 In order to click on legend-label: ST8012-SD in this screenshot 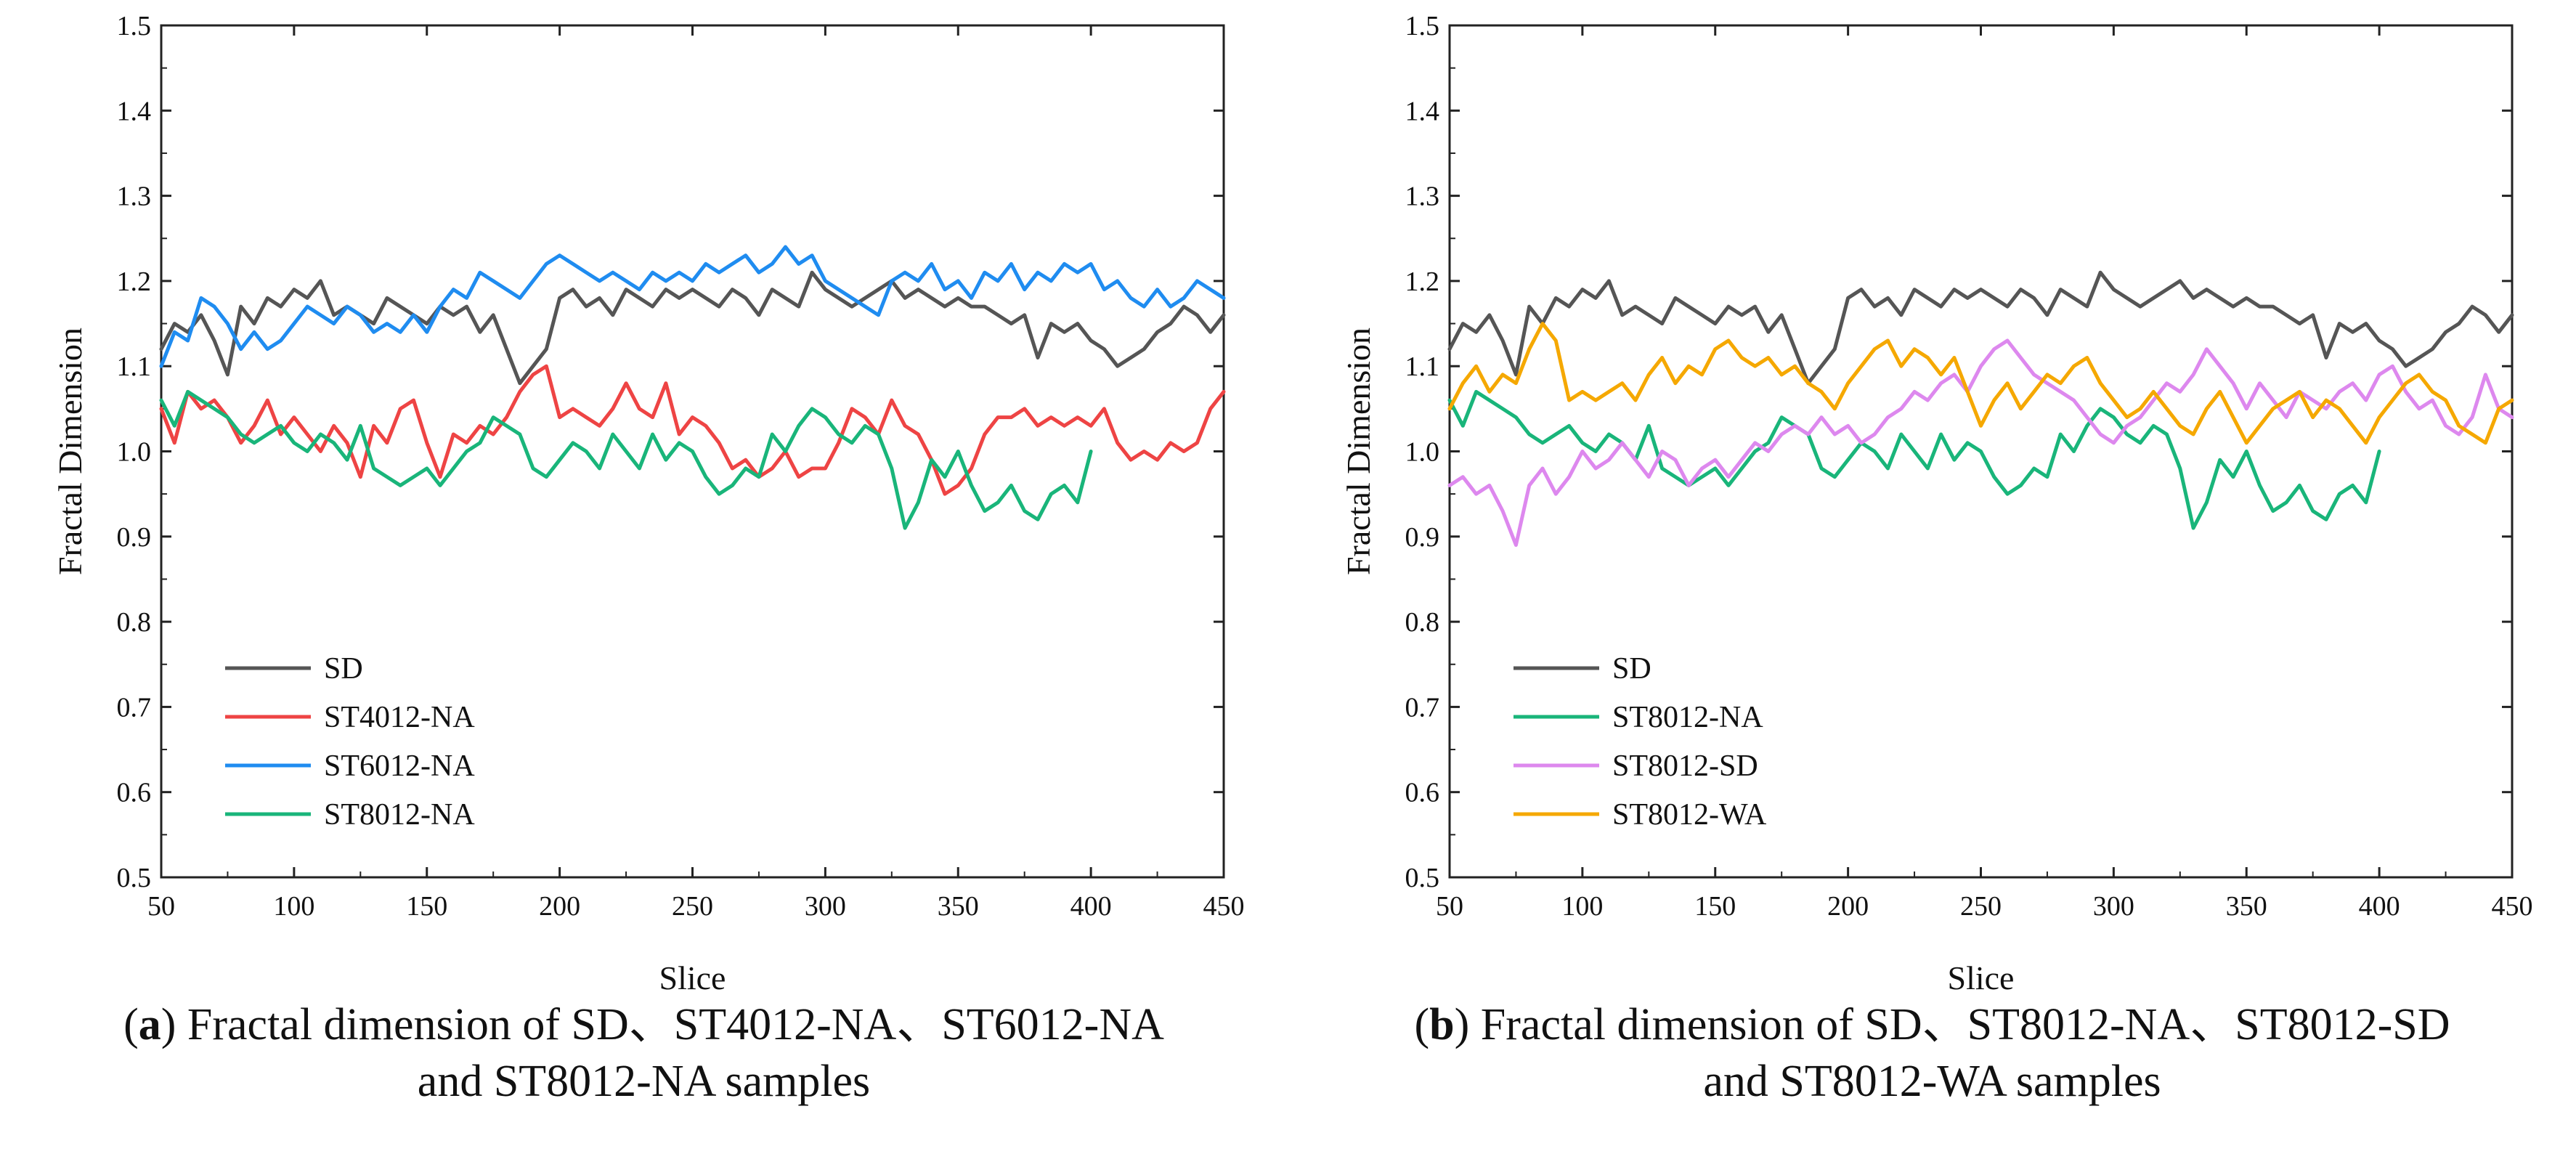, I will do `click(1685, 766)`.